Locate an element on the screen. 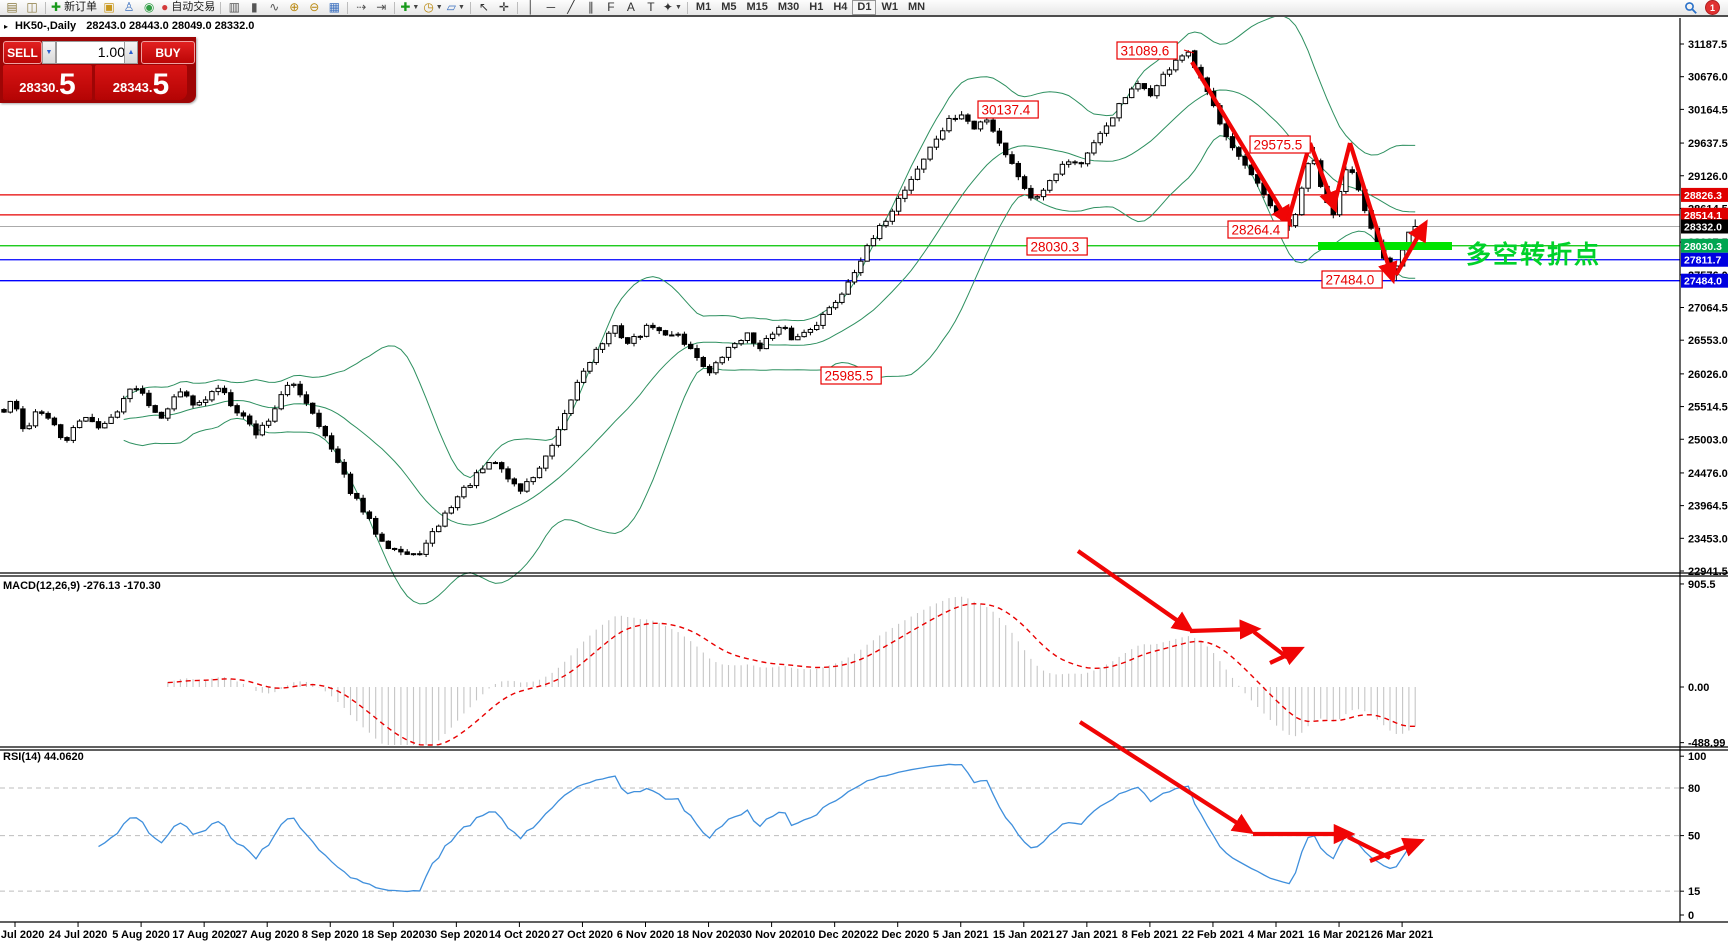 The image size is (1728, 942). timeframe-mn: MN is located at coordinates (916, 7).